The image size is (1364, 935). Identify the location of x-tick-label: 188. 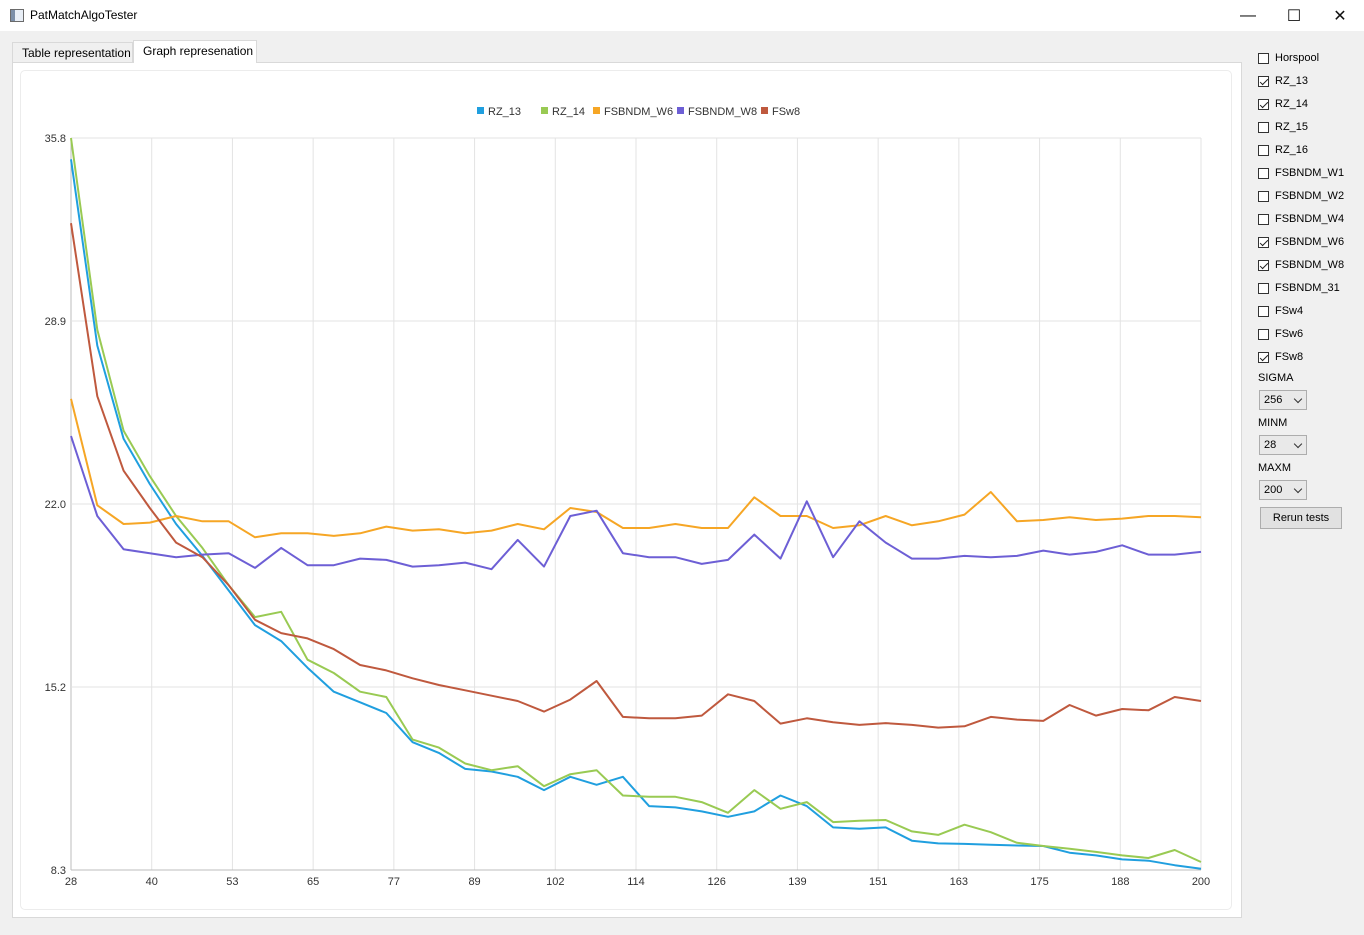
(1120, 882).